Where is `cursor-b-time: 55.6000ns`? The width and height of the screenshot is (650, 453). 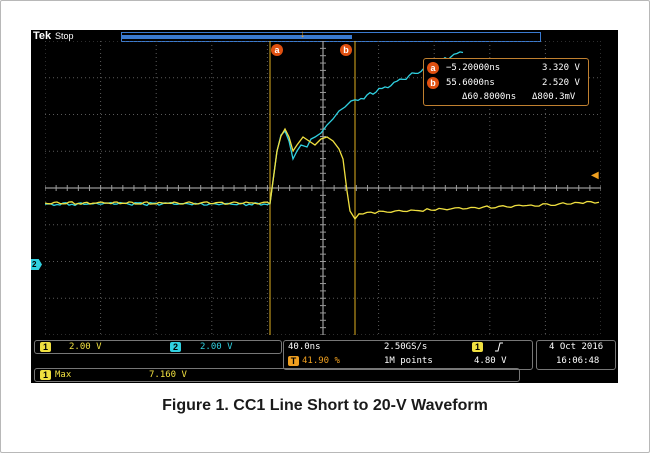 cursor-b-time: 55.6000ns is located at coordinates (470, 83).